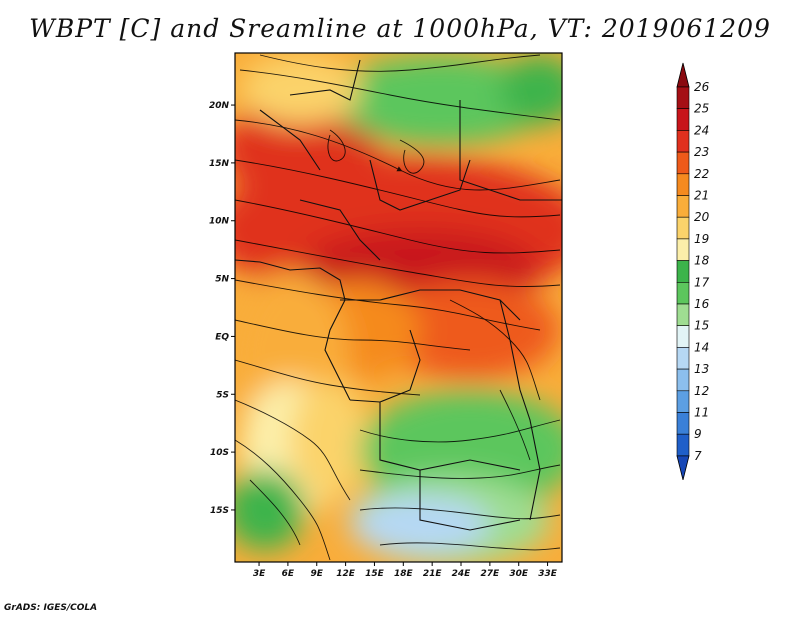 This screenshot has width=800, height=618. Describe the element at coordinates (548, 574) in the screenshot. I see `lon-tick-label: 33E` at that location.